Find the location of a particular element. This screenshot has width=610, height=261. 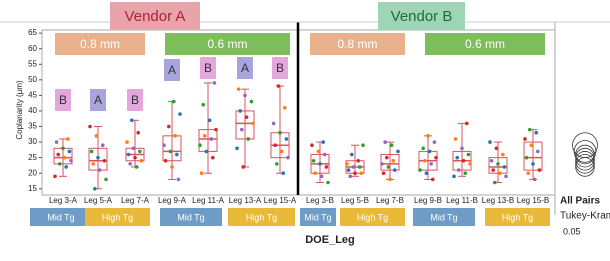

x-tick-label: Leg 13-A is located at coordinates (245, 200).